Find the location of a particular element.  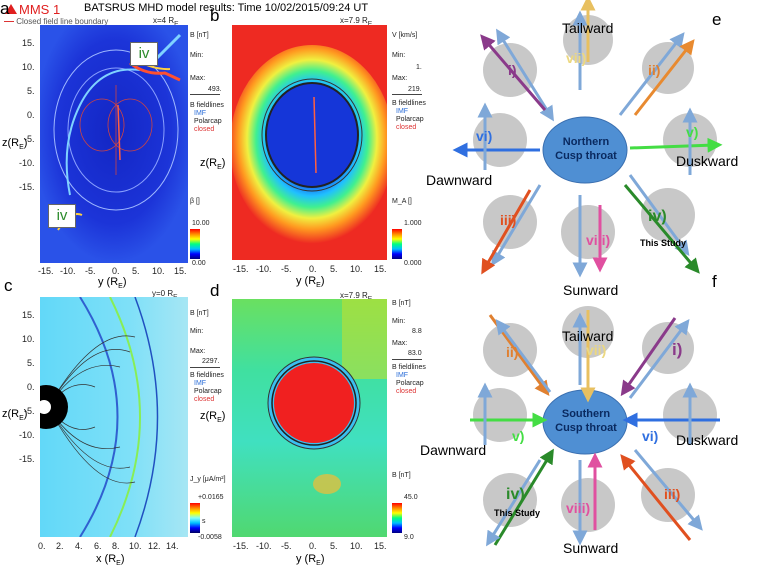

diagram-f-graphic is located at coordinates (595, 426).